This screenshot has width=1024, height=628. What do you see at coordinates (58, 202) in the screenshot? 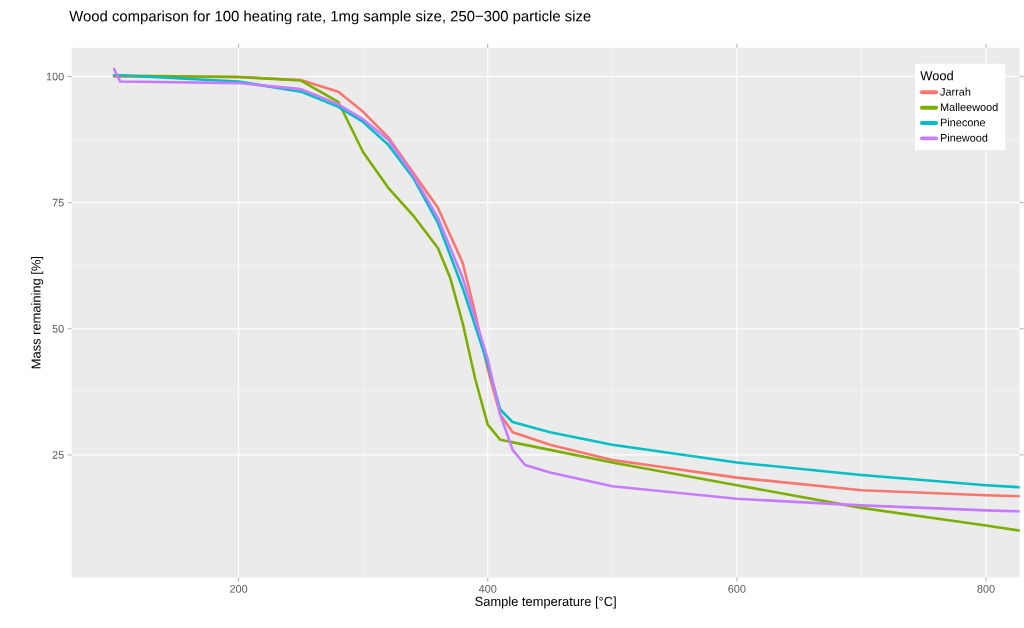
I see `y-tick-label: 75` at bounding box center [58, 202].